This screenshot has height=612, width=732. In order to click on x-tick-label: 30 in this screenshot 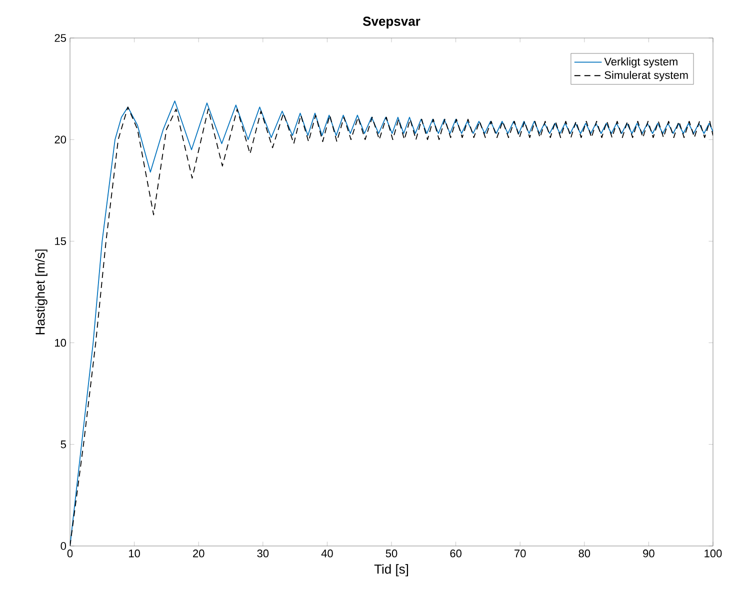, I will do `click(263, 554)`.